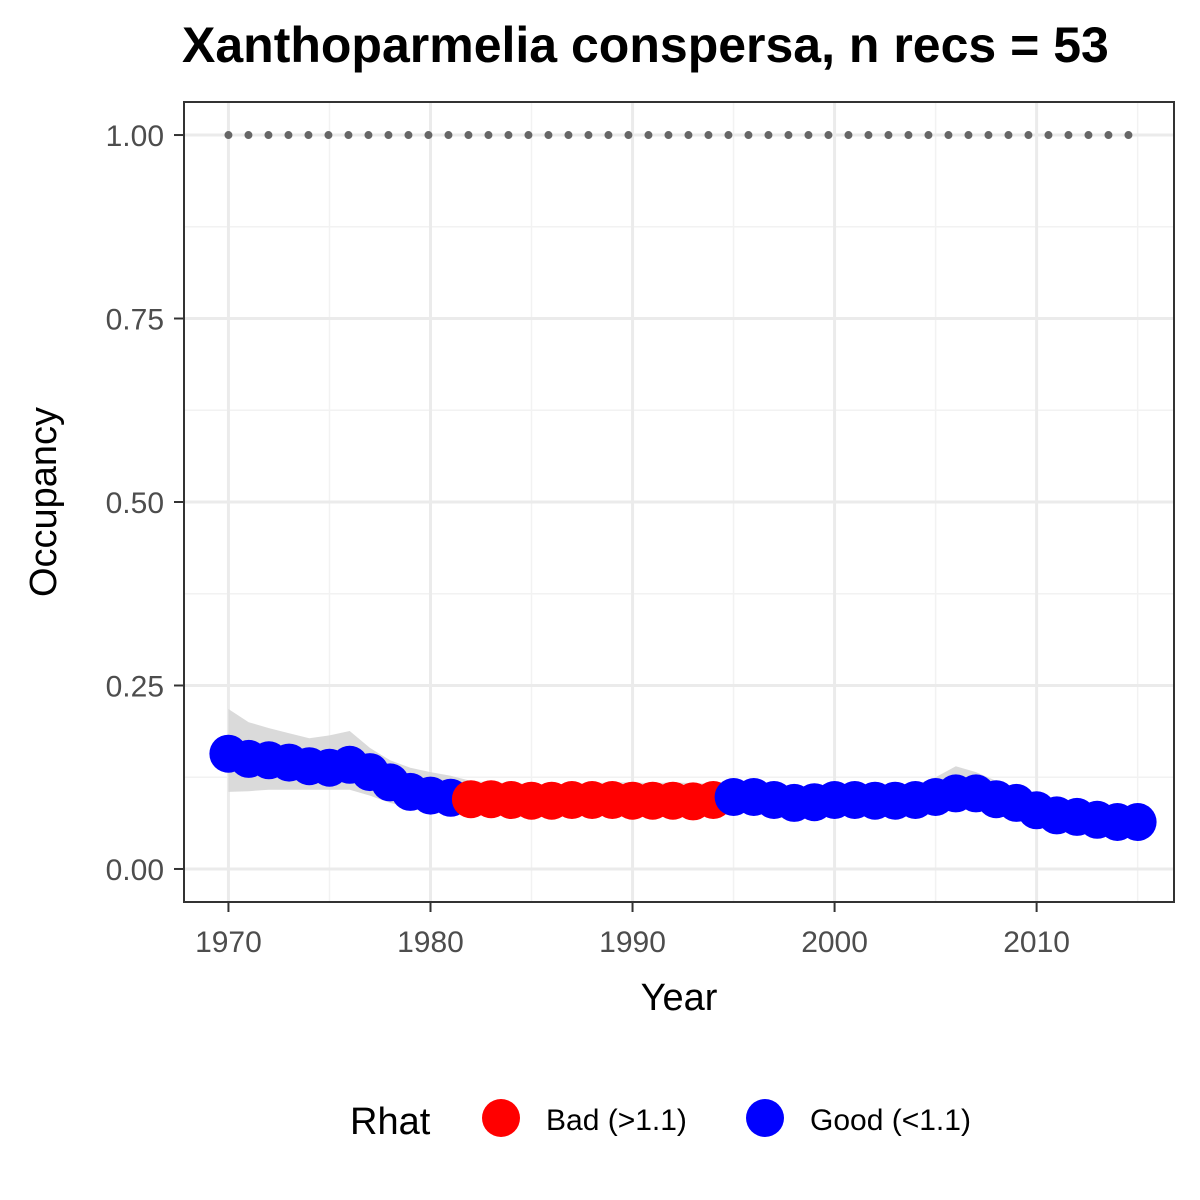  What do you see at coordinates (632, 942) in the screenshot?
I see `x-tick-label: 1990` at bounding box center [632, 942].